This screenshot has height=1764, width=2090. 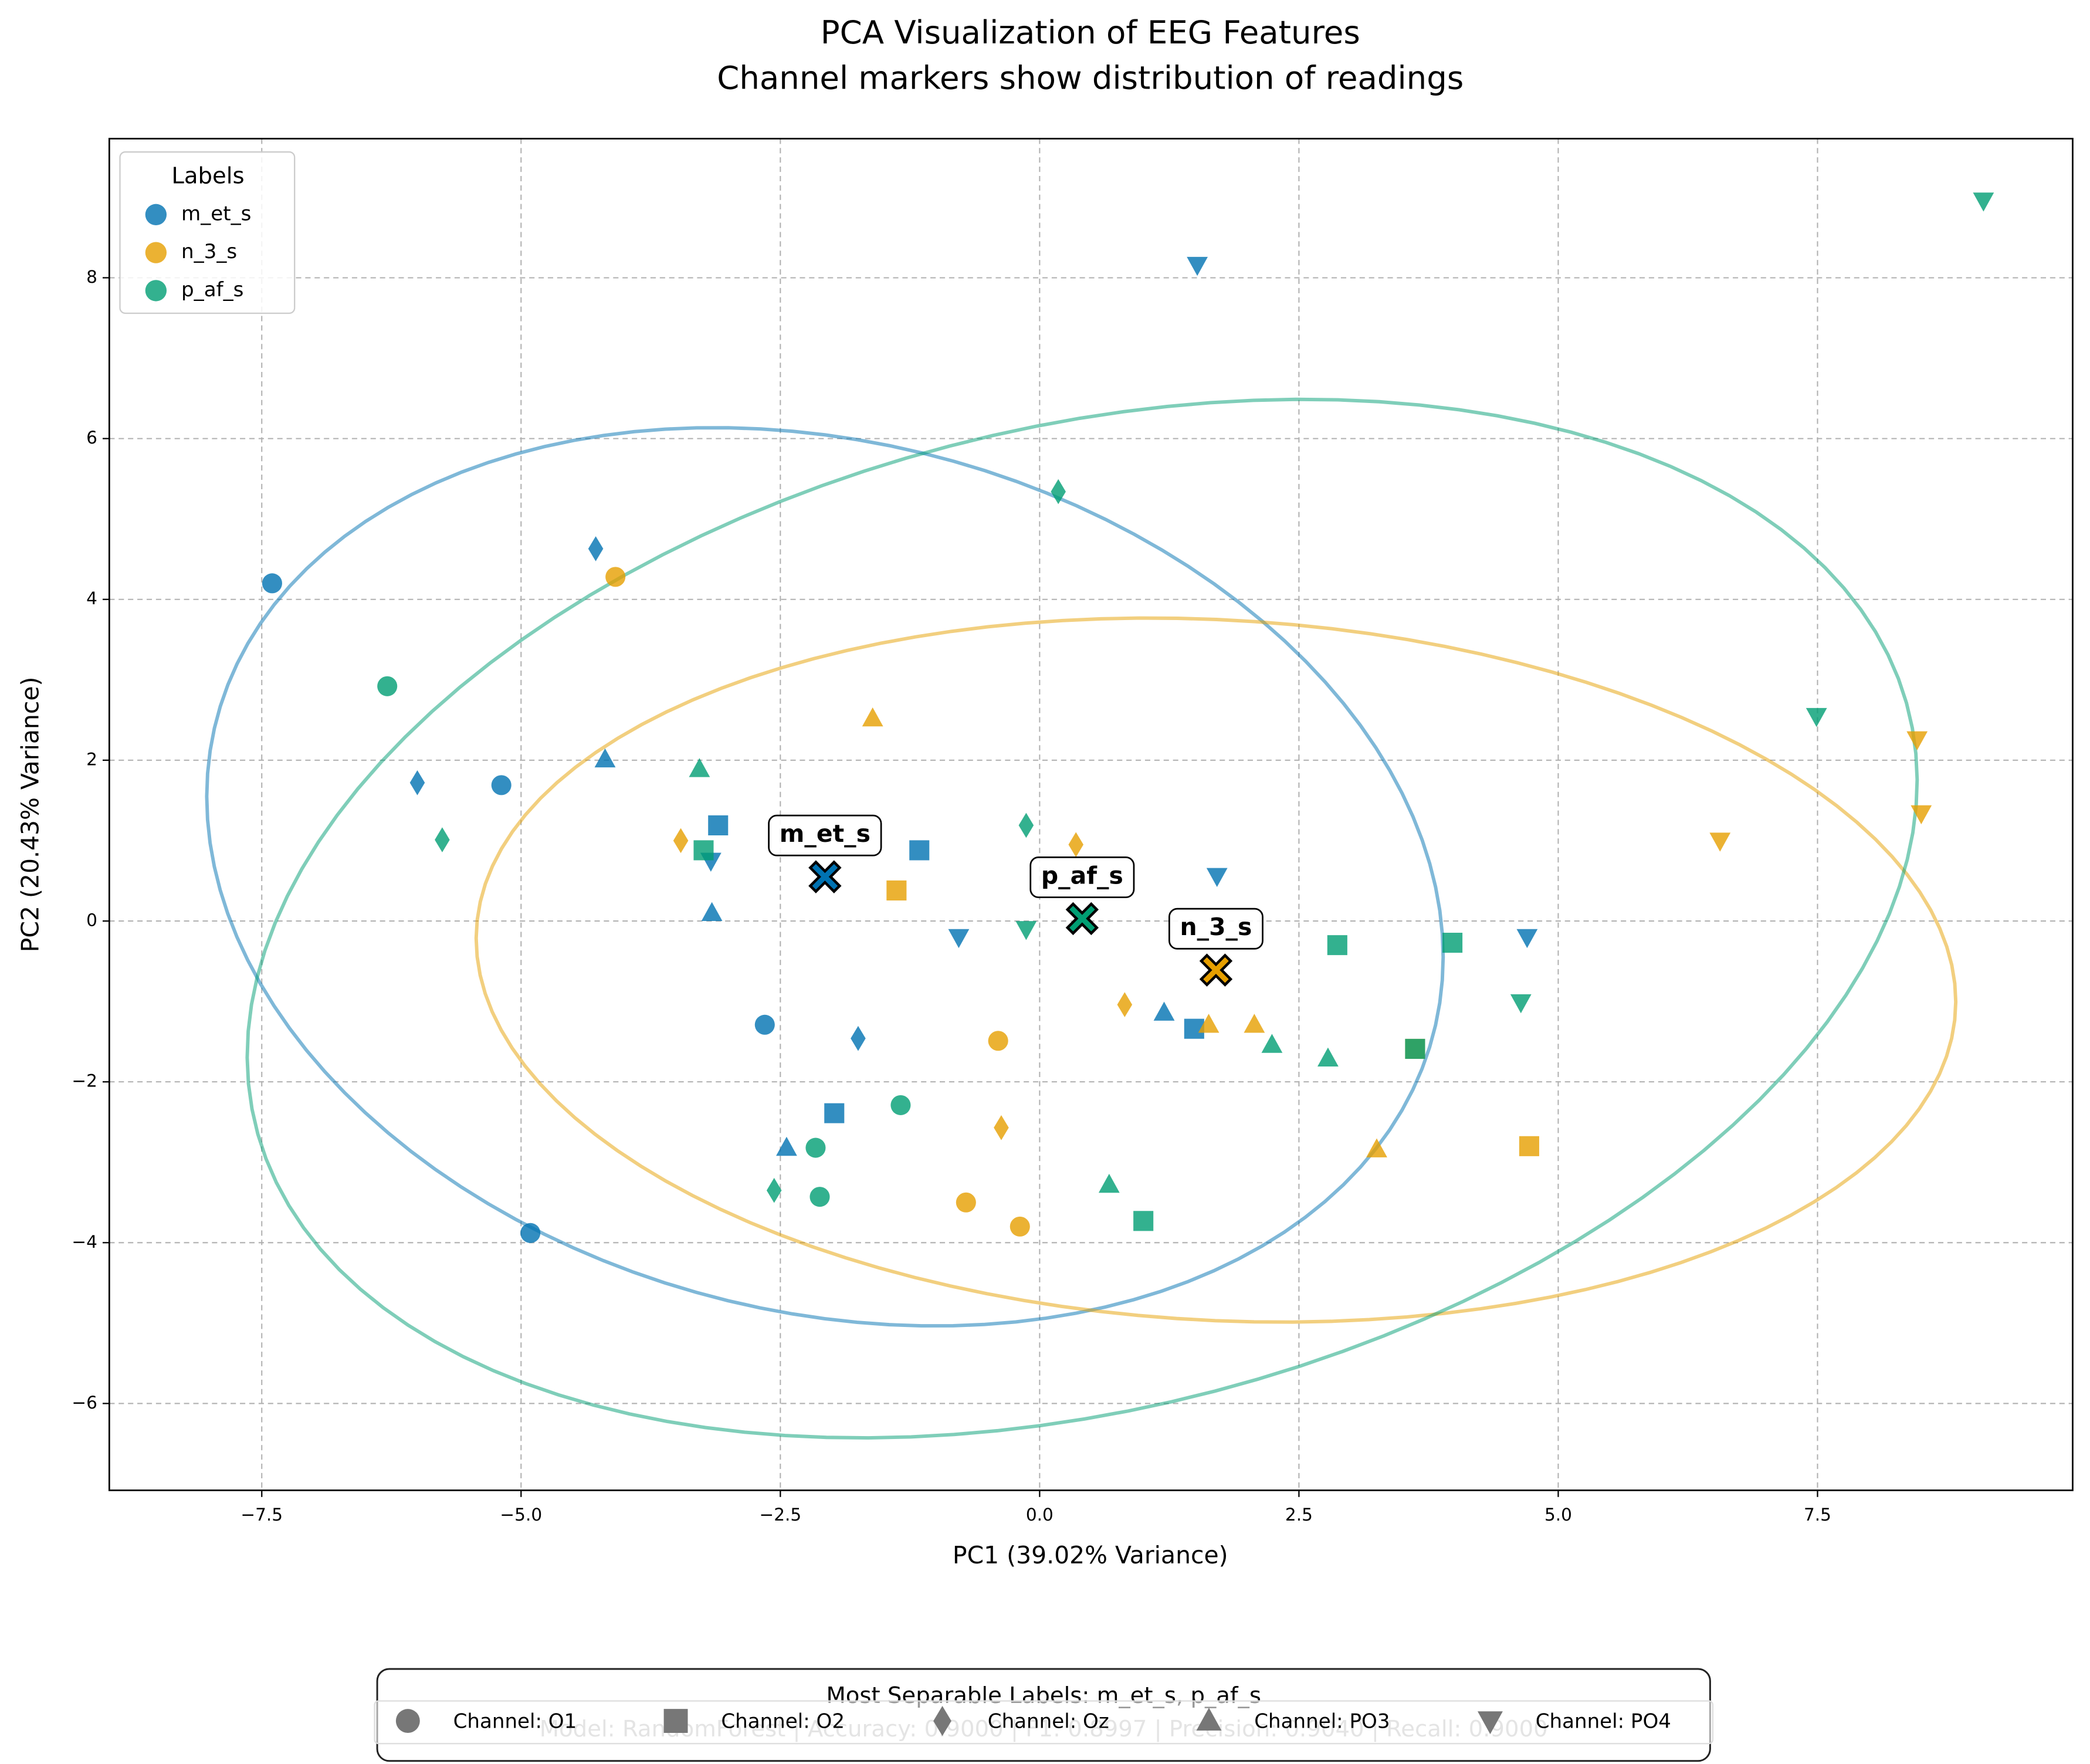 What do you see at coordinates (1558, 1515) in the screenshot?
I see `x-tick-label: 5.0` at bounding box center [1558, 1515].